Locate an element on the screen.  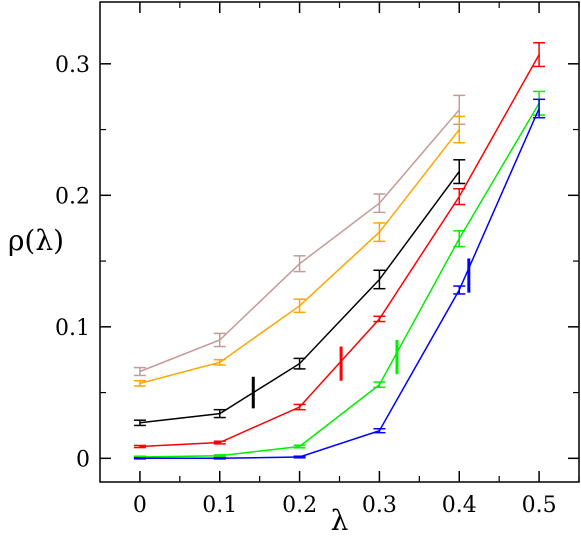
x-tick-label: 0 is located at coordinates (140, 505).